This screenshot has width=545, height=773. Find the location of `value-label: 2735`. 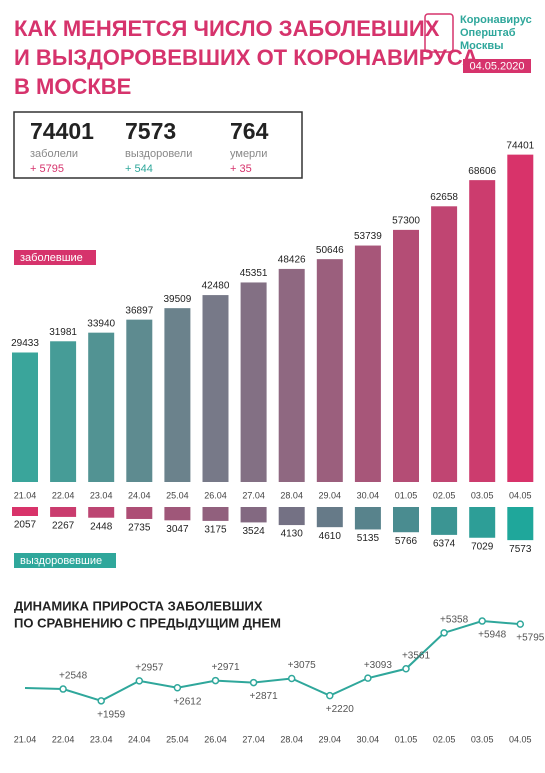

value-label: 2735 is located at coordinates (139, 528).